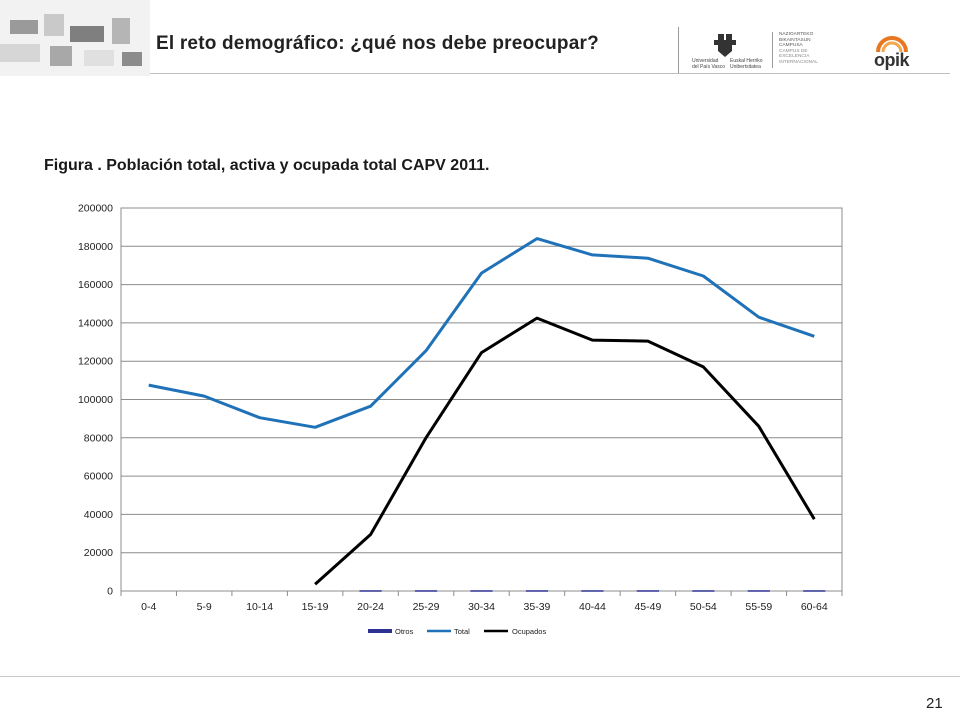  What do you see at coordinates (98, 438) in the screenshot?
I see `y-tick-label: 80000` at bounding box center [98, 438].